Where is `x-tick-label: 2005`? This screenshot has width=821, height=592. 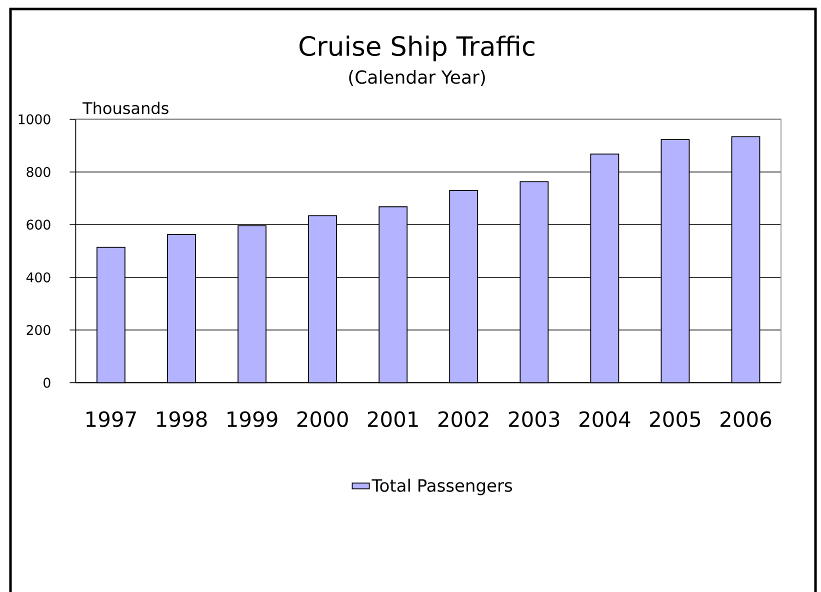 x-tick-label: 2005 is located at coordinates (675, 419).